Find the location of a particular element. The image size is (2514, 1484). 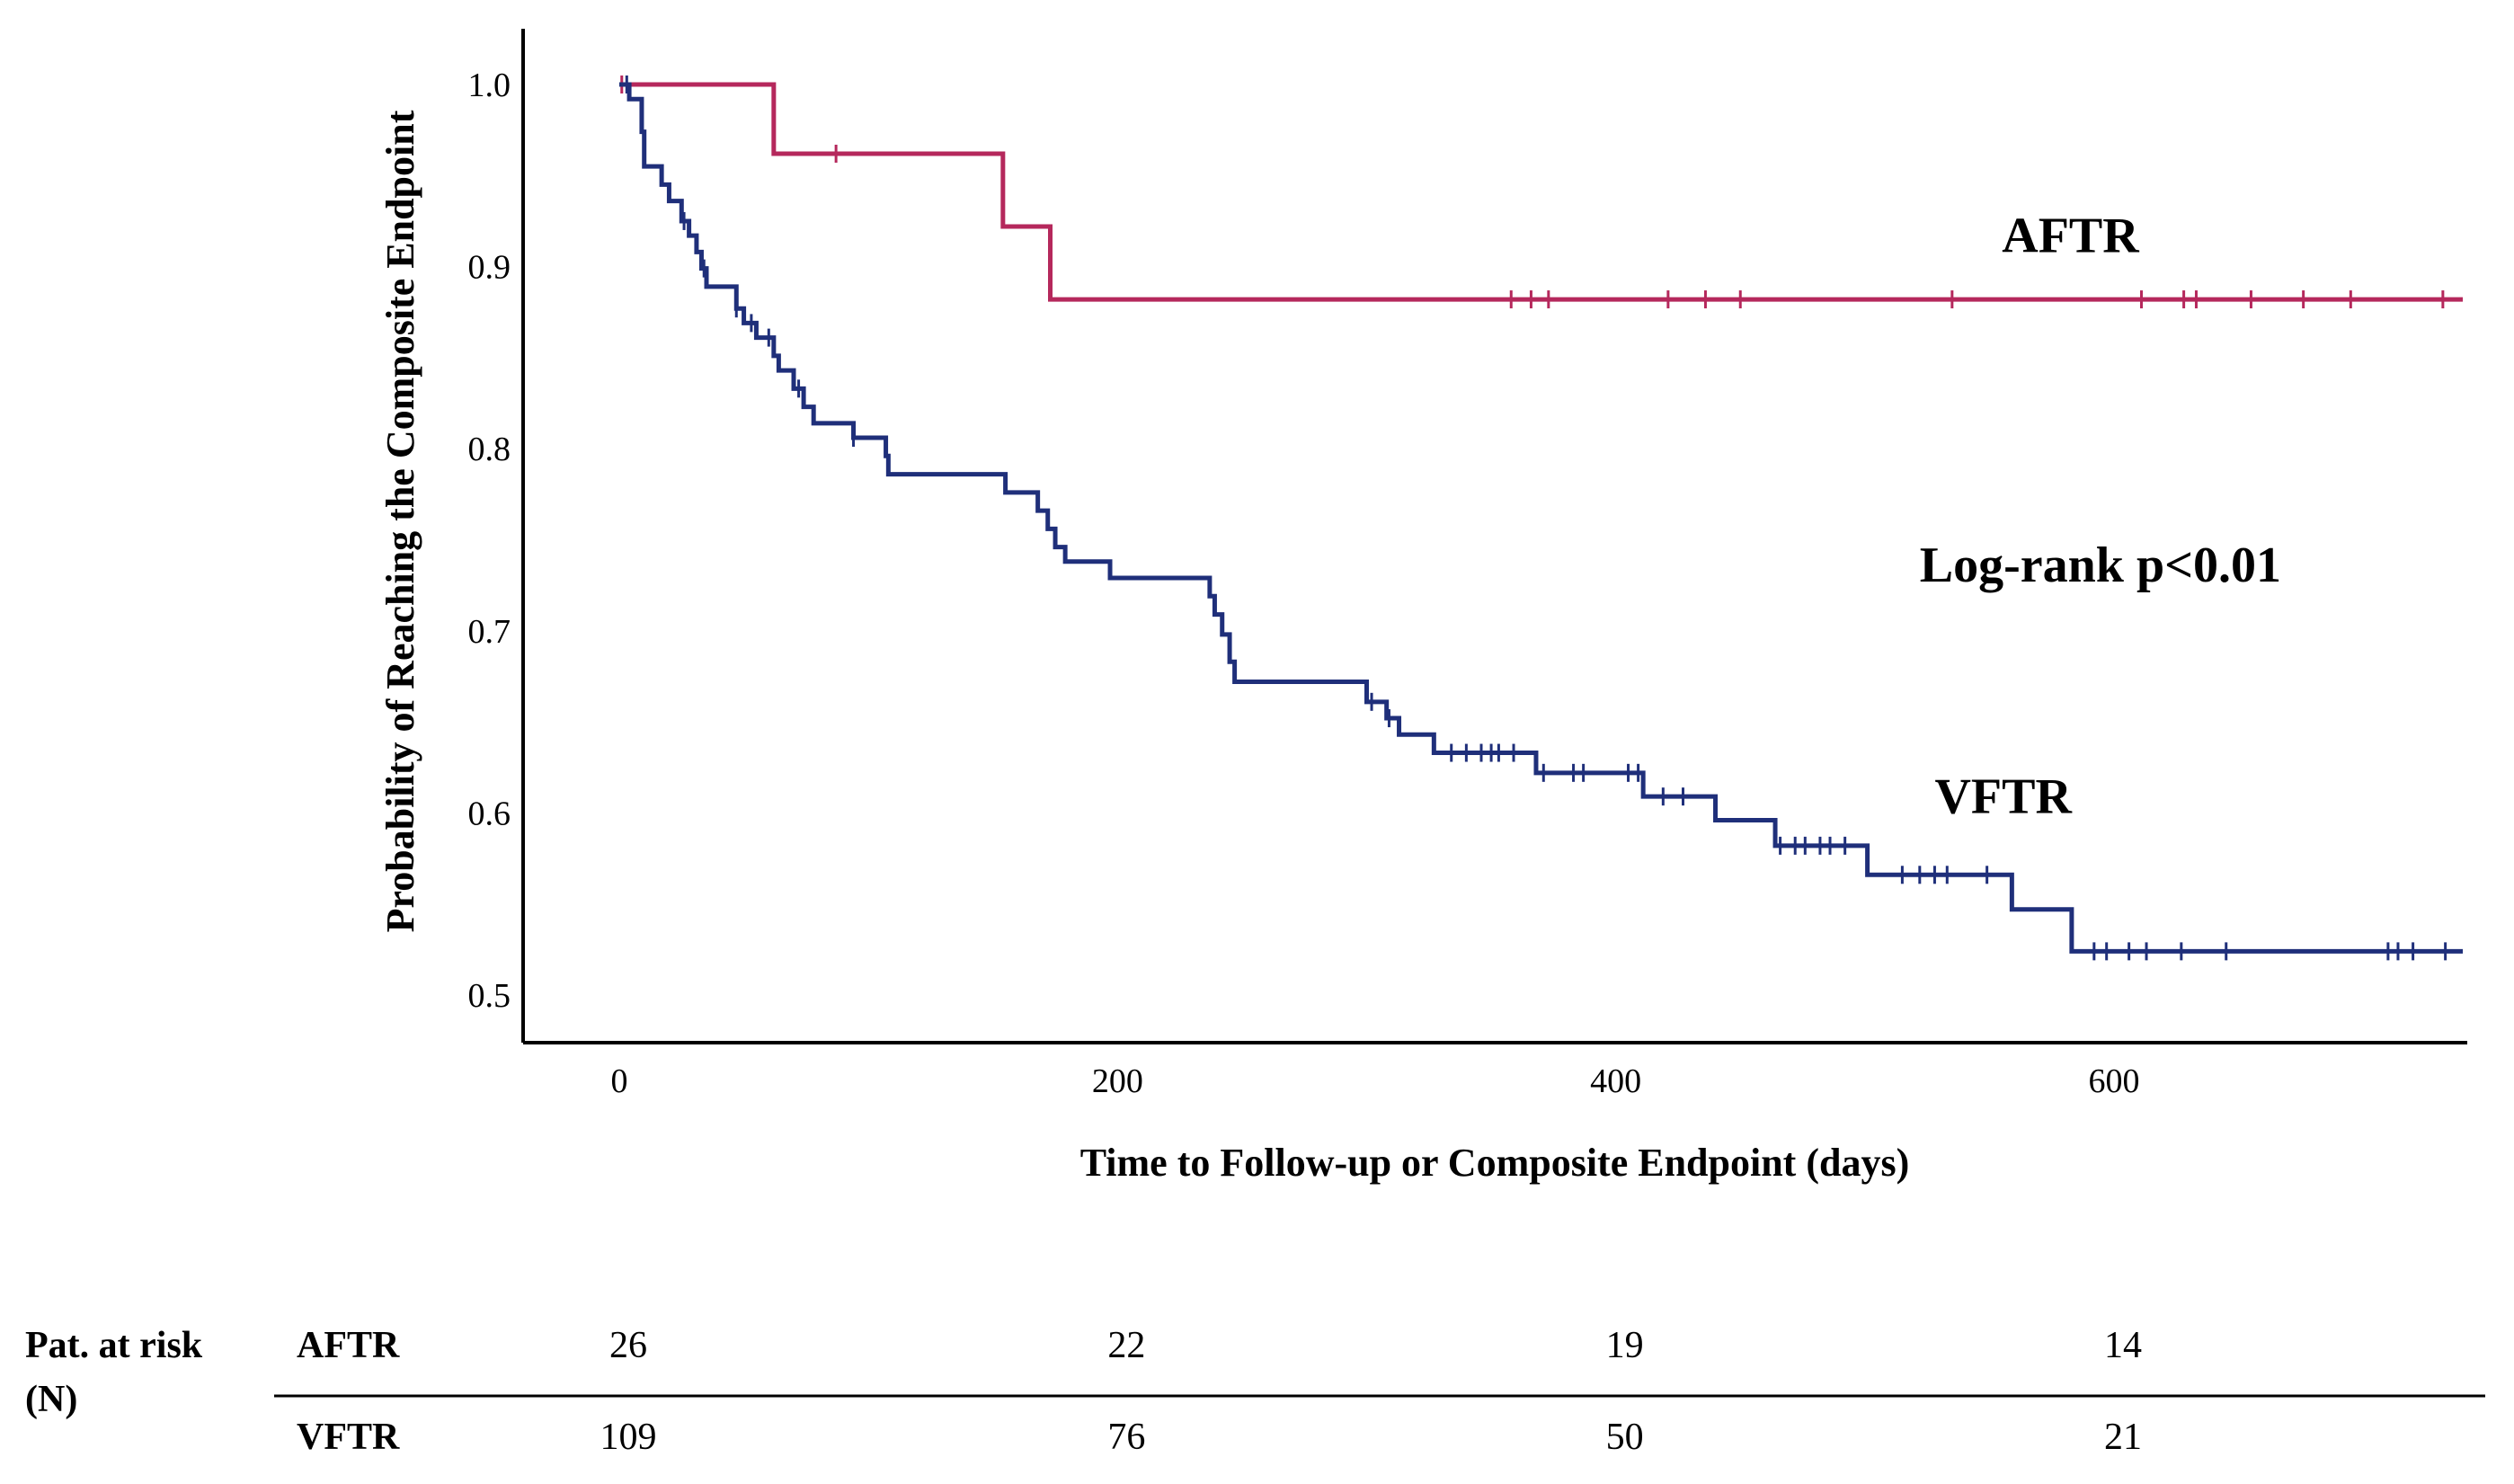

y-tick-label: 0.6 is located at coordinates (489, 813).